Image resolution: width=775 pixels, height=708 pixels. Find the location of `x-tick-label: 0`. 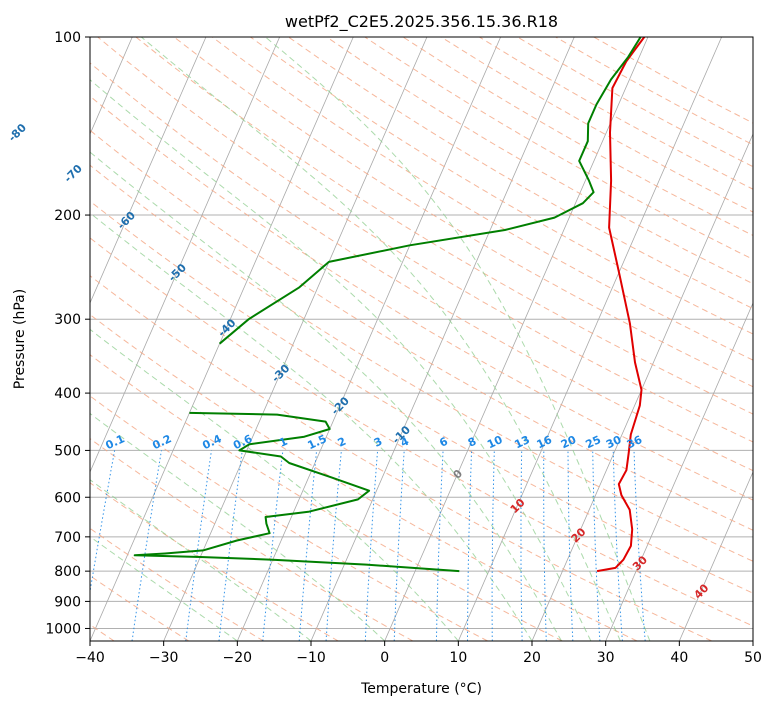

x-tick-label: 0 is located at coordinates (384, 658).